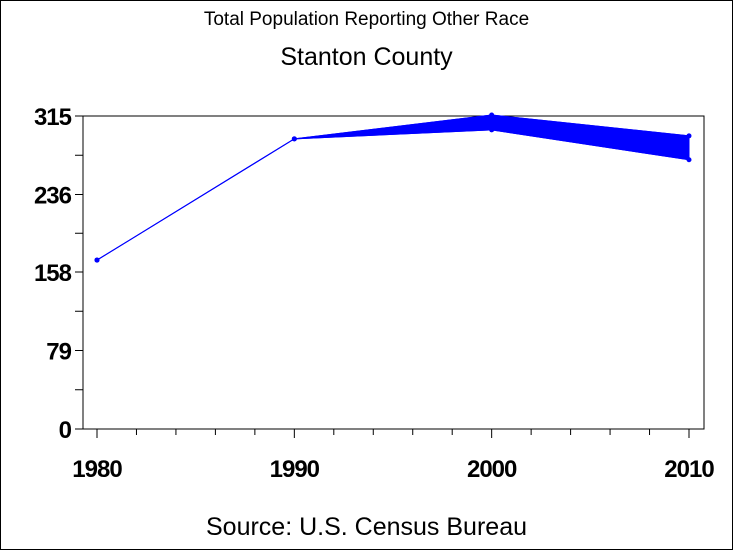 This screenshot has width=733, height=550. What do you see at coordinates (366, 19) in the screenshot?
I see `chart-title: Total Population Reporting Other Race` at bounding box center [366, 19].